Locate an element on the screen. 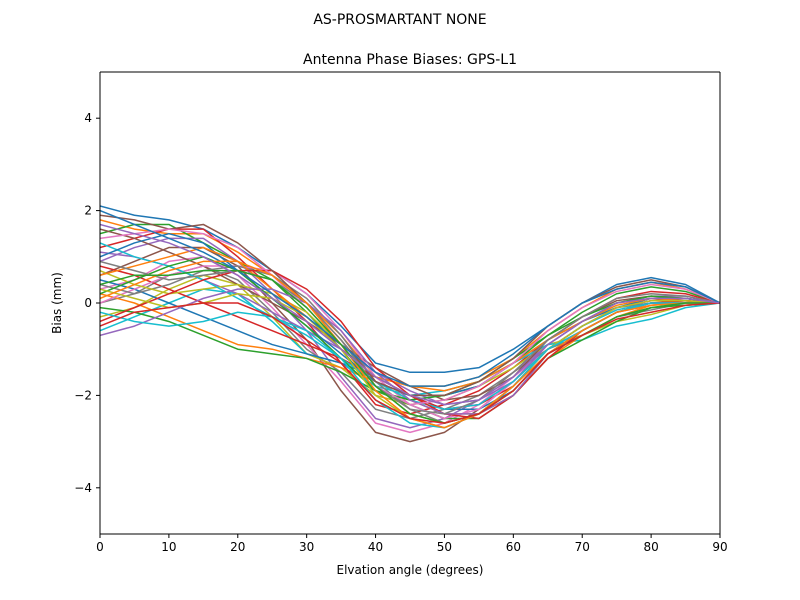  x-tick-label: 80 is located at coordinates (650, 547).